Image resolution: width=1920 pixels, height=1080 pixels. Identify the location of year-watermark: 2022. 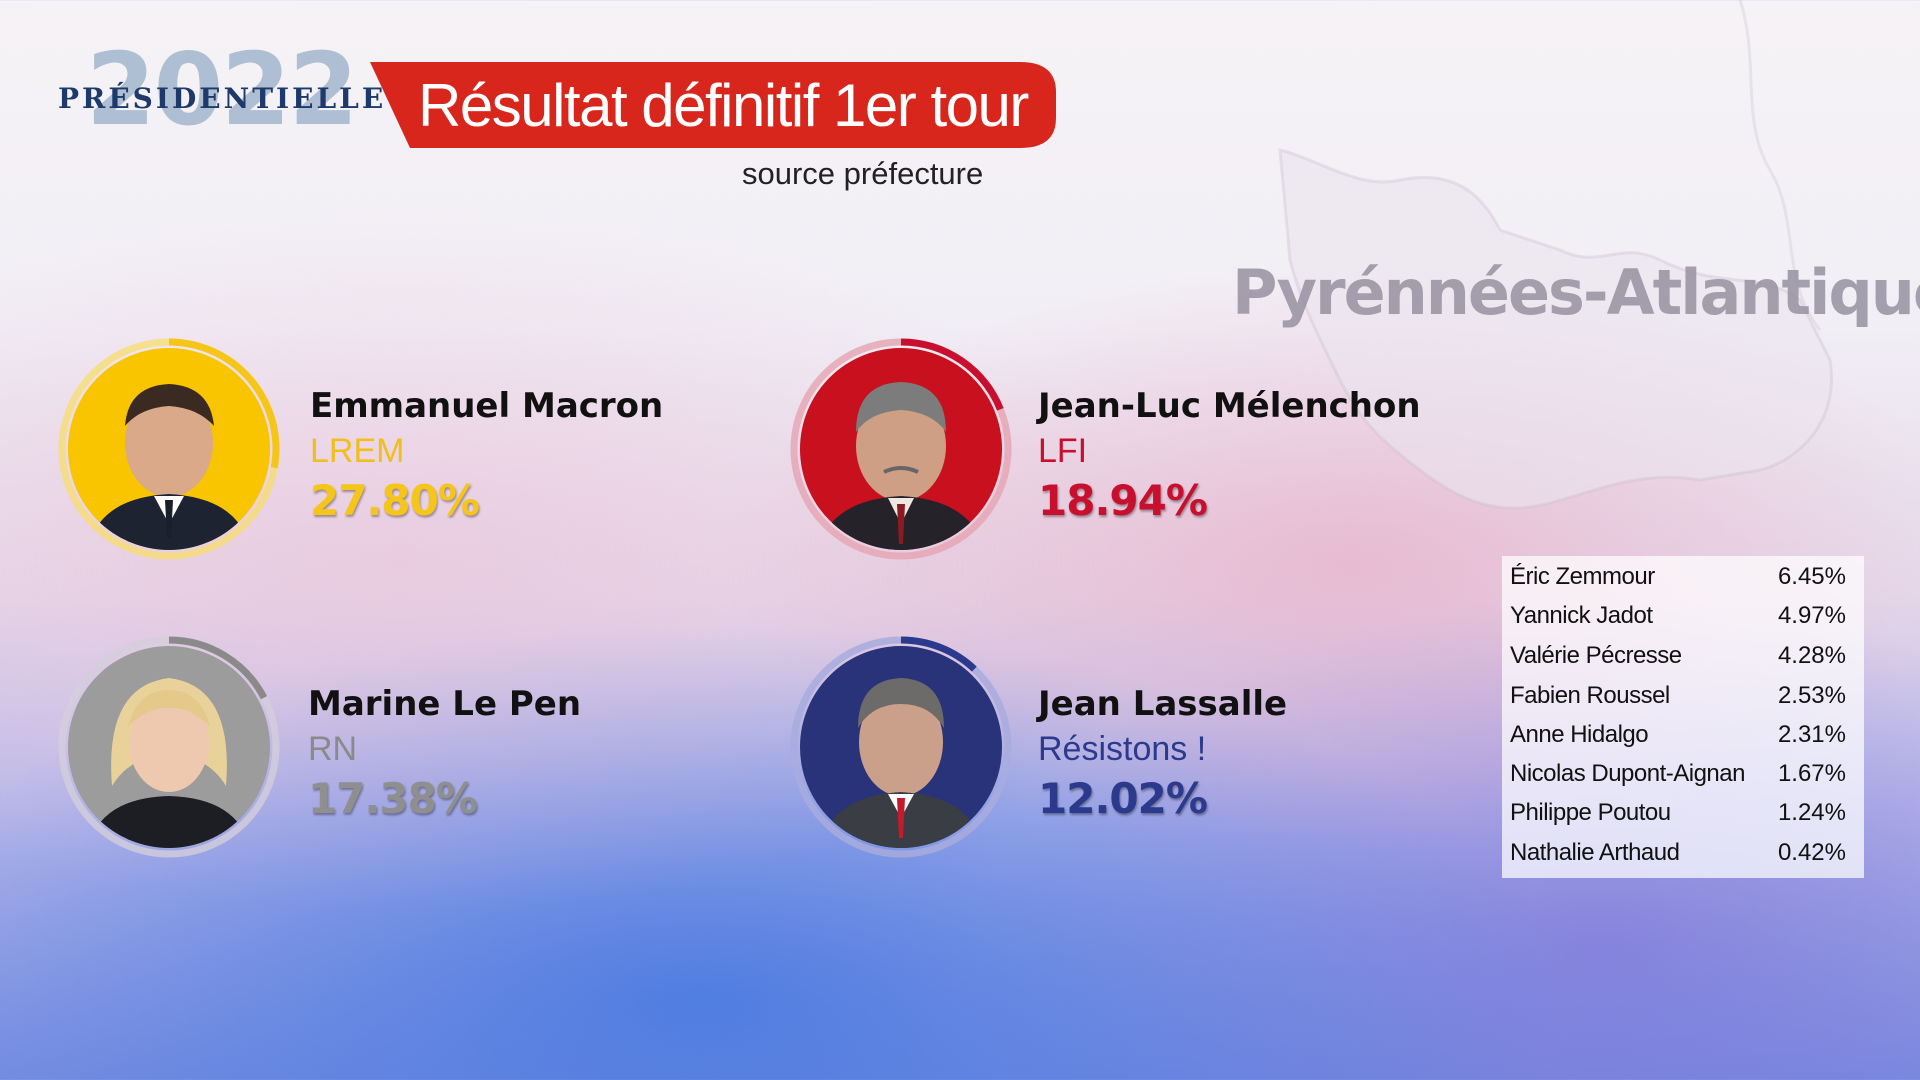
(222, 89).